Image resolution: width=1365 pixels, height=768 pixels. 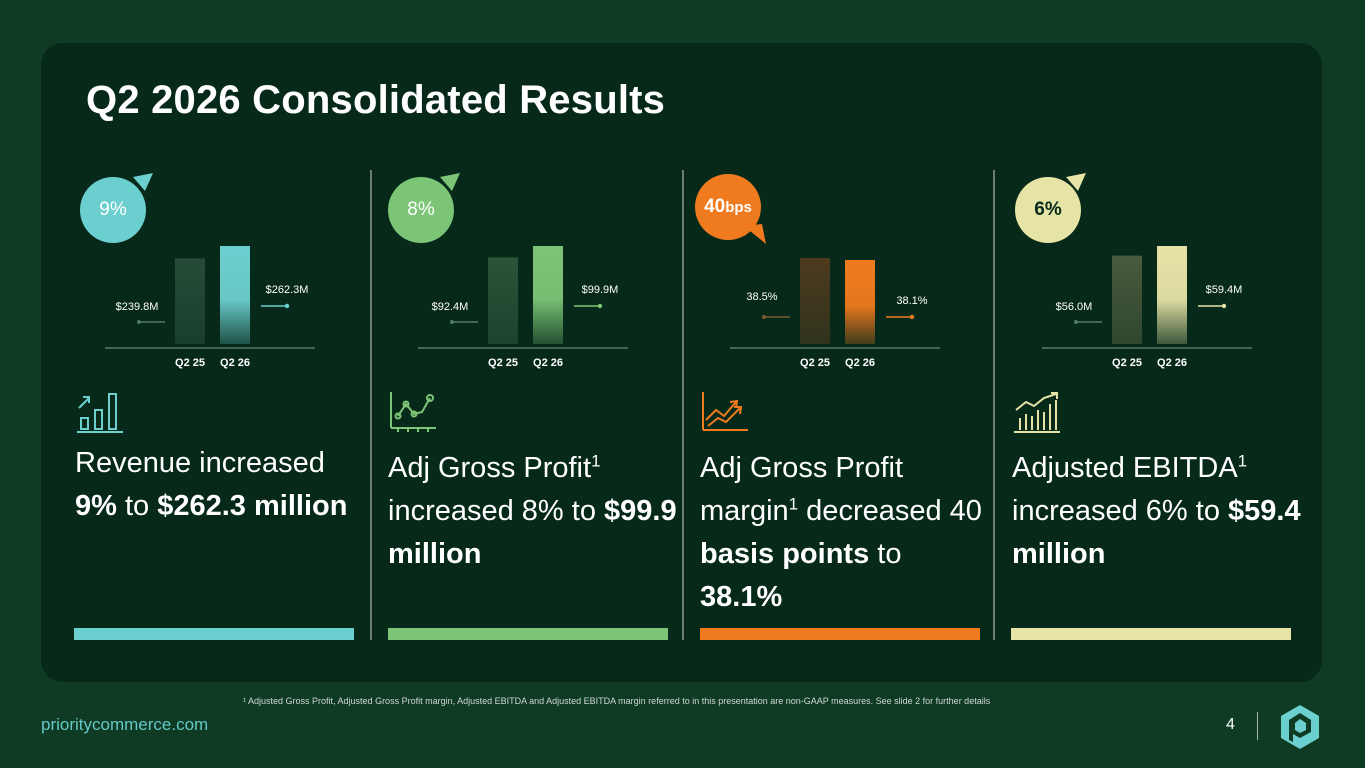 What do you see at coordinates (1147, 307) in the screenshot?
I see `bar-chart: Q2 25 Q2 26 $56.0M $59.4M` at bounding box center [1147, 307].